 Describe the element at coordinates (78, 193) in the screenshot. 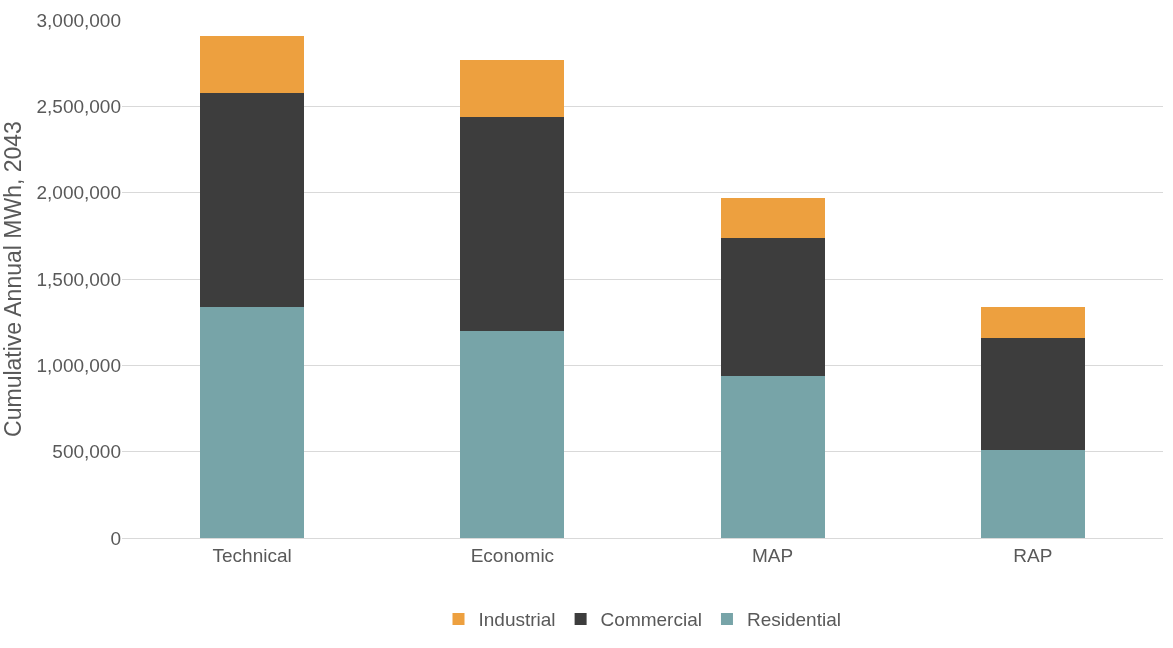

I see `y-tick-label: 2,000,000` at that location.